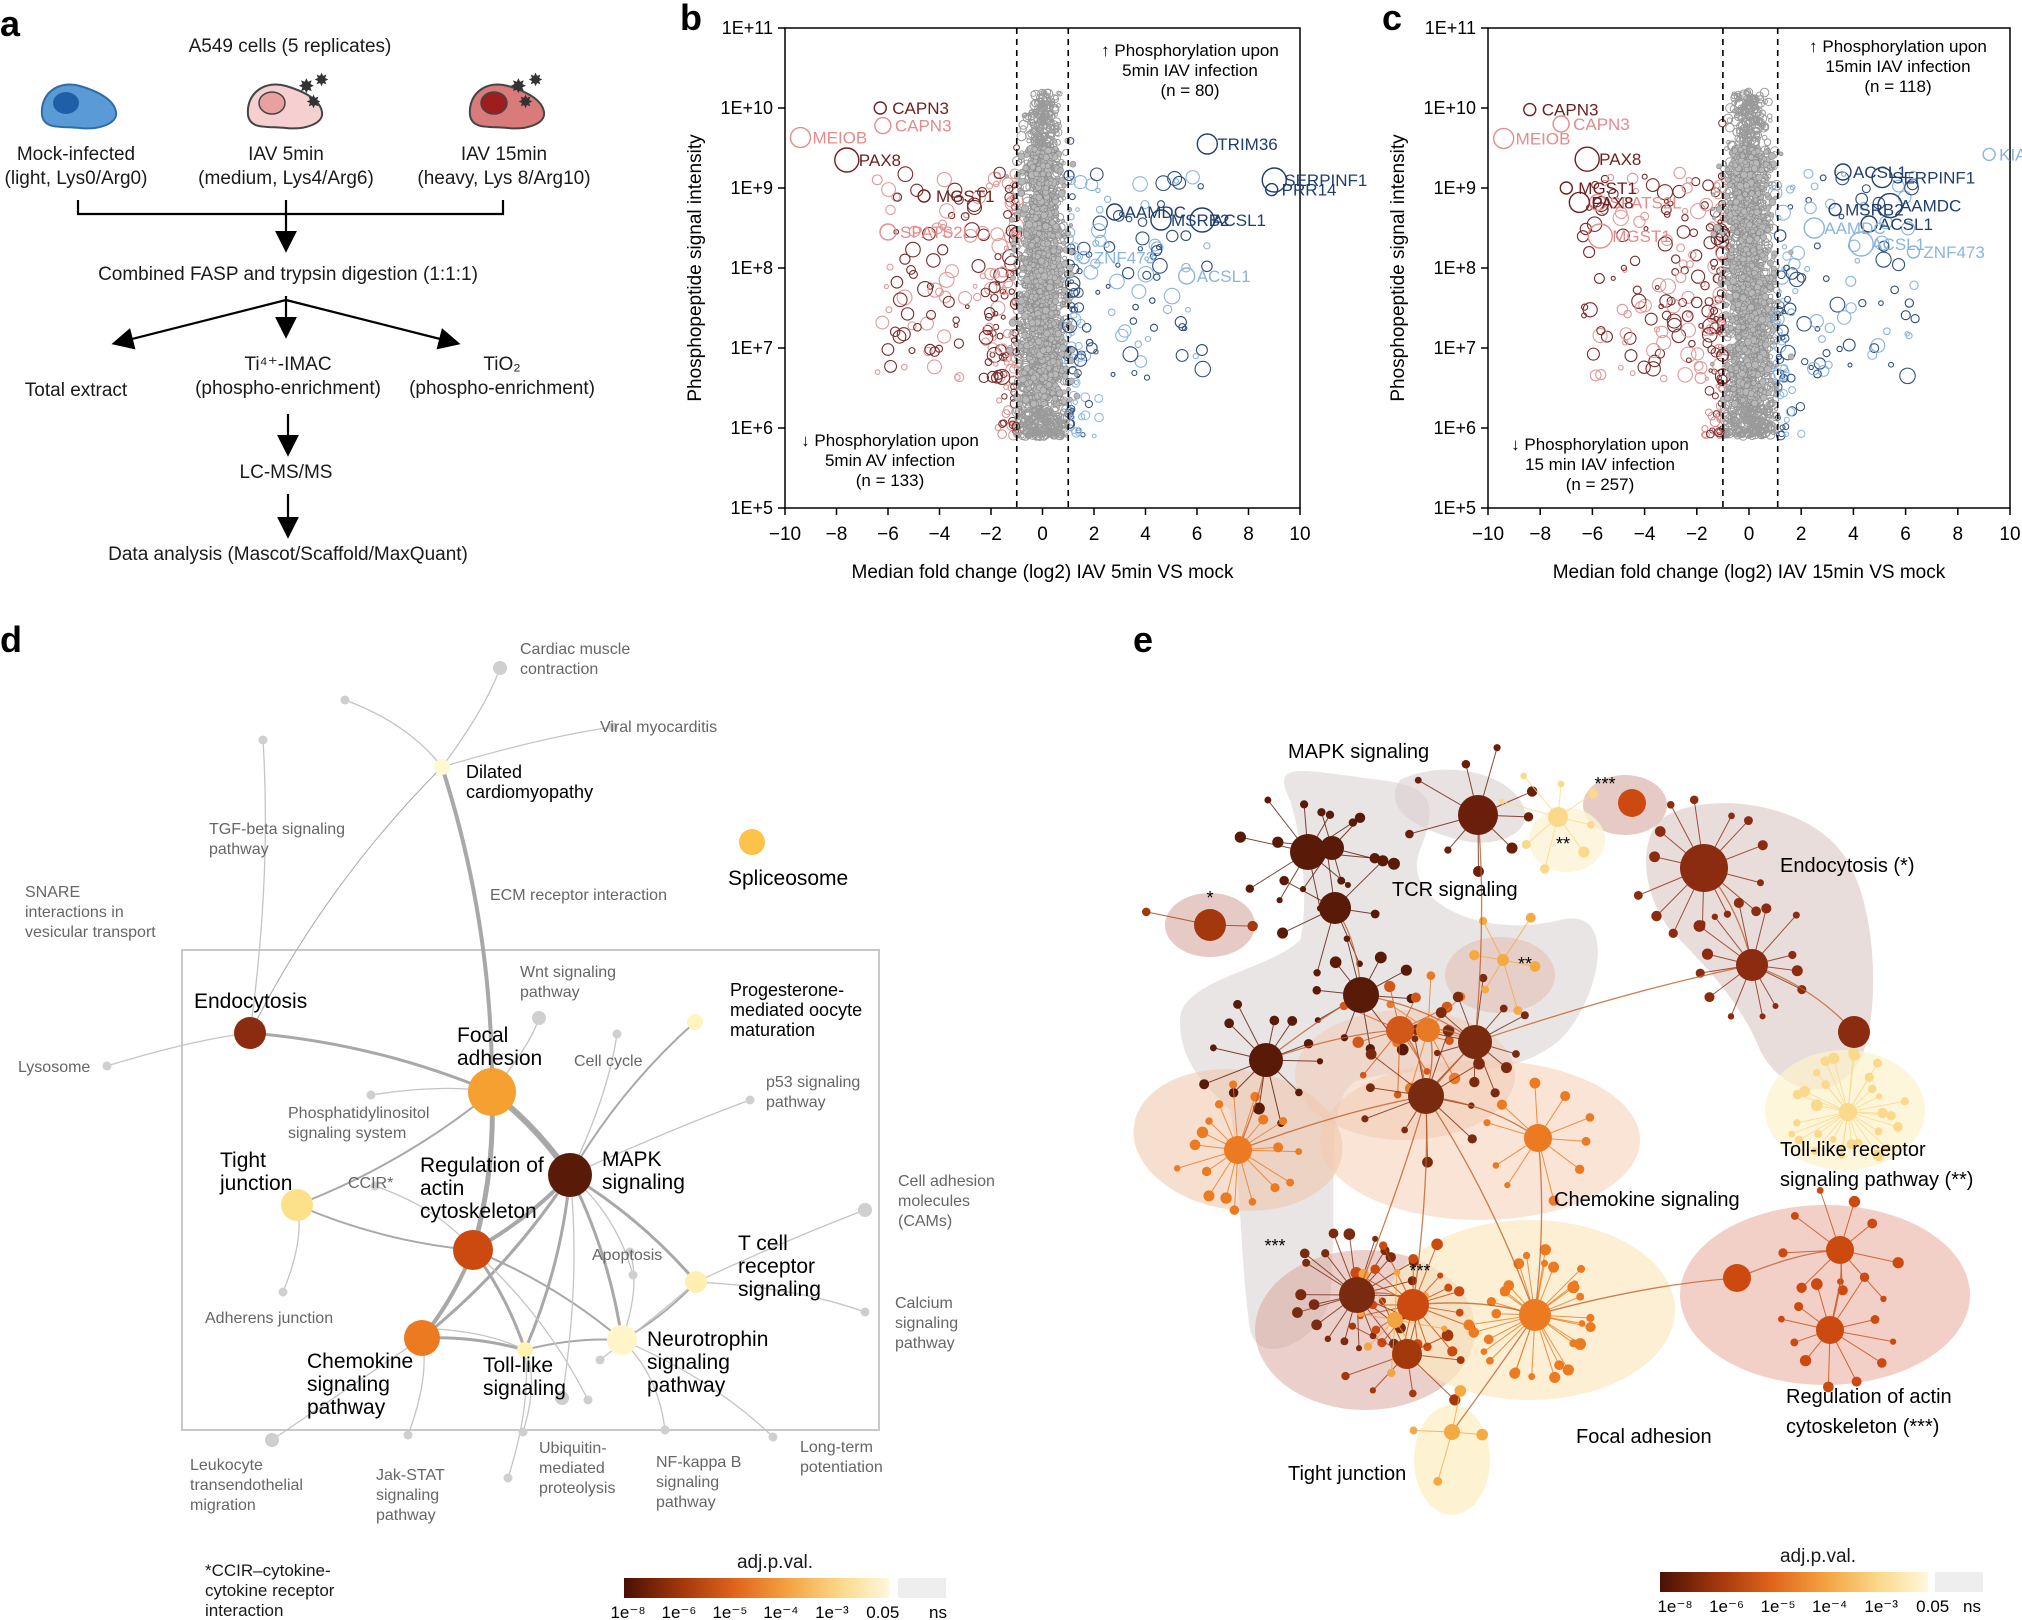 The image size is (2022, 1620). What do you see at coordinates (940, 534) in the screenshot?
I see `x-tick-label: −4` at bounding box center [940, 534].